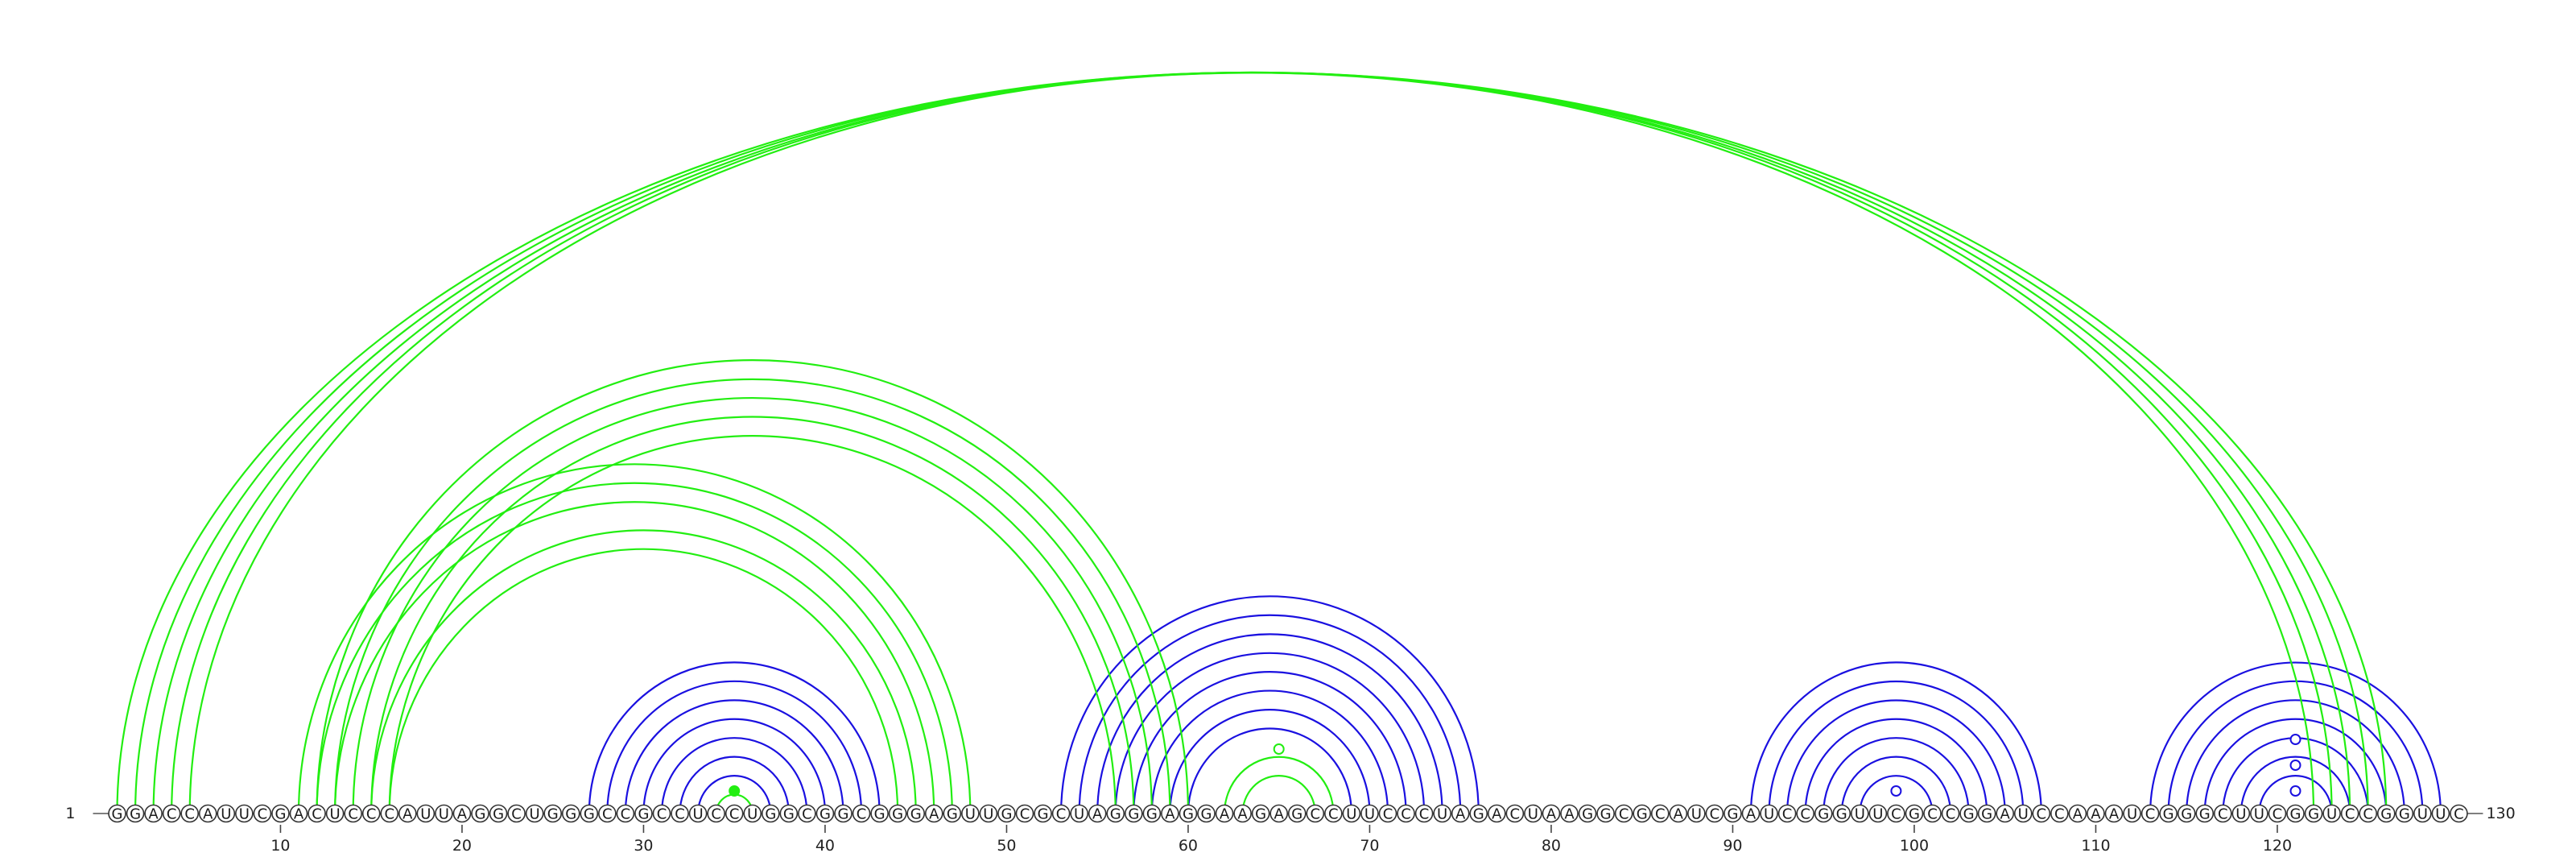 The image size is (2576, 857). Describe the element at coordinates (462, 846) in the screenshot. I see `tick-label: 20` at that location.